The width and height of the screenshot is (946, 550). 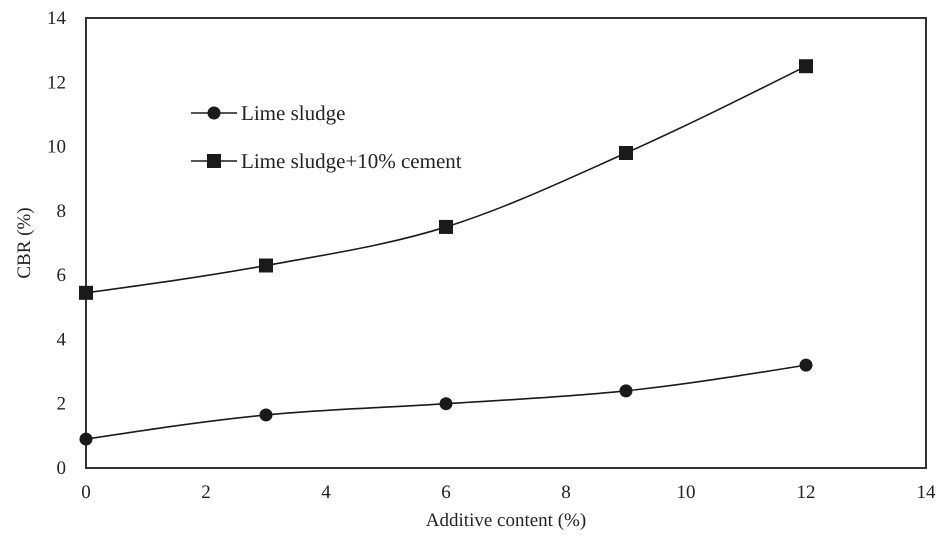 What do you see at coordinates (61, 339) in the screenshot?
I see `y-tick-label: 4` at bounding box center [61, 339].